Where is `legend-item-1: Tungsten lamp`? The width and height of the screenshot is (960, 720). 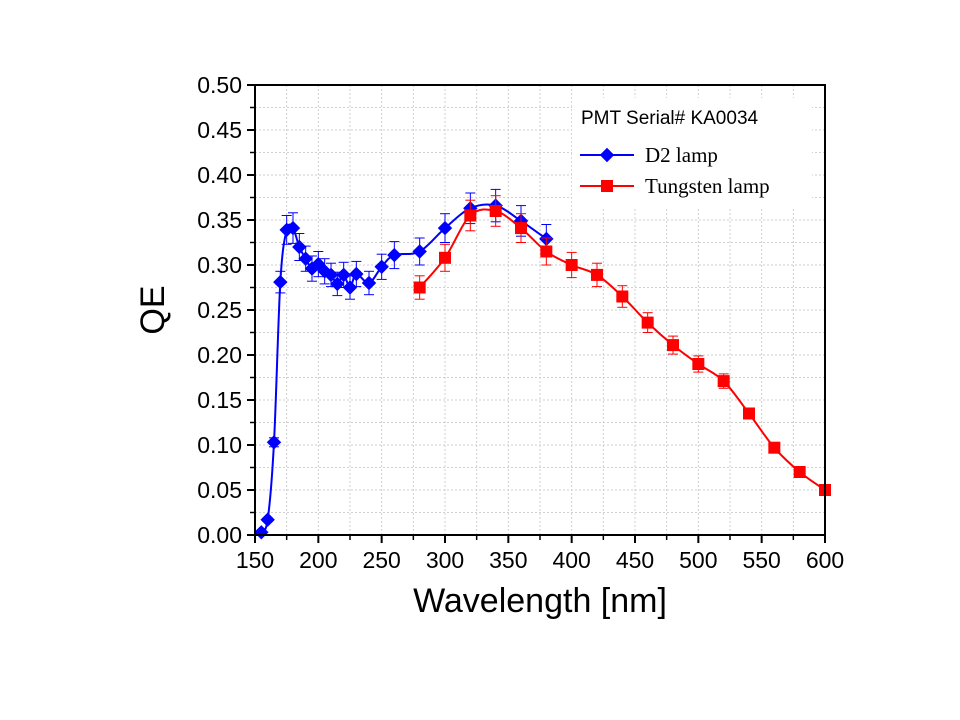
legend-item-1: Tungsten lamp is located at coordinates (675, 186).